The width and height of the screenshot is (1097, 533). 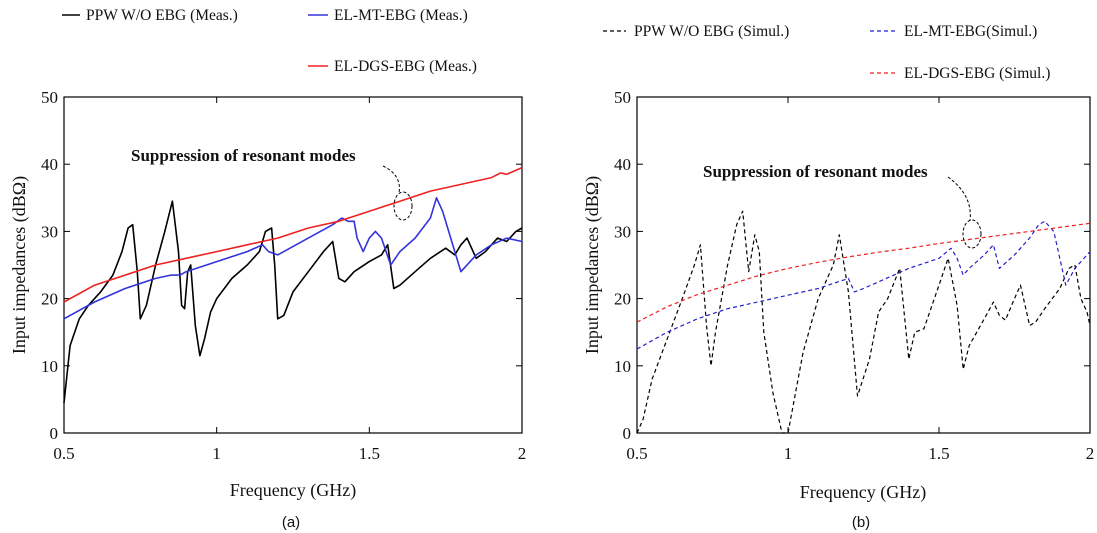 I want to click on y-tick-label-a: 0, so click(x=54, y=433).